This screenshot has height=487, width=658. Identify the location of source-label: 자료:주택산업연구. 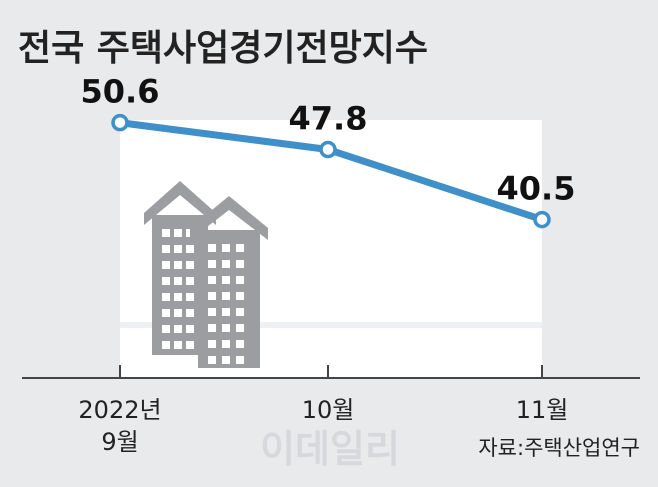
(559, 448).